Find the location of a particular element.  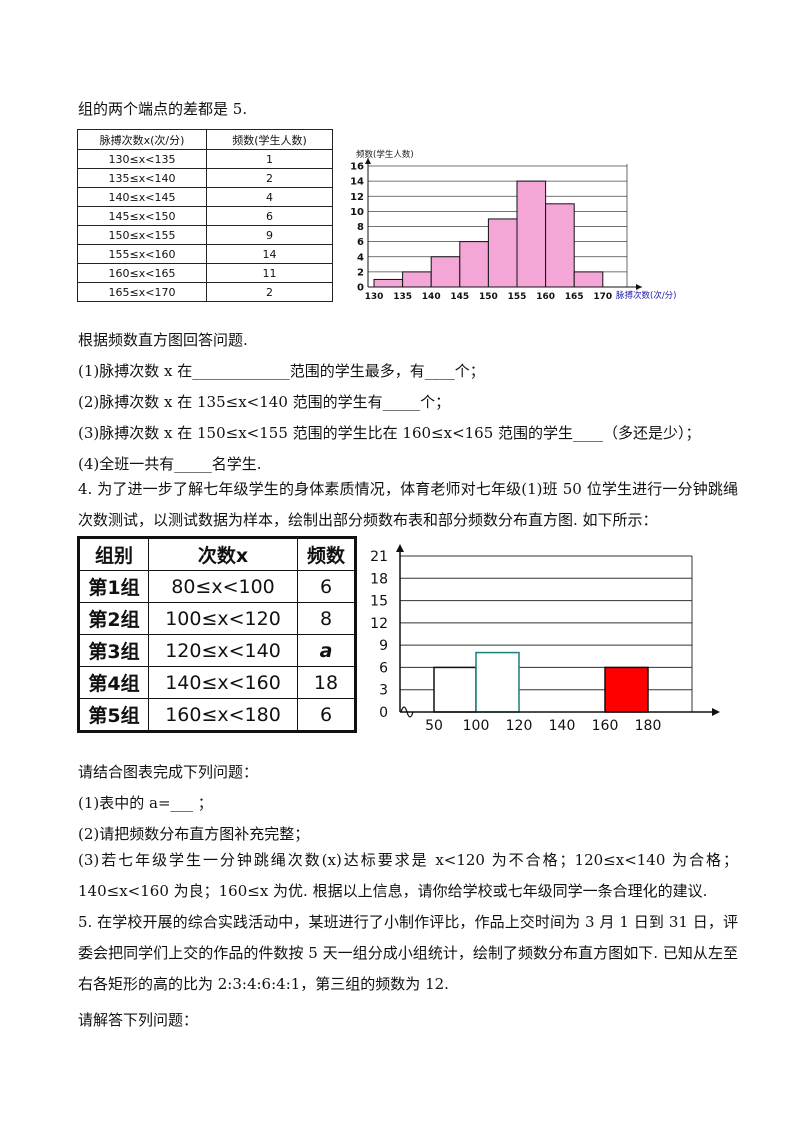

table-row: 150≤x<155 9 is located at coordinates (205, 235).